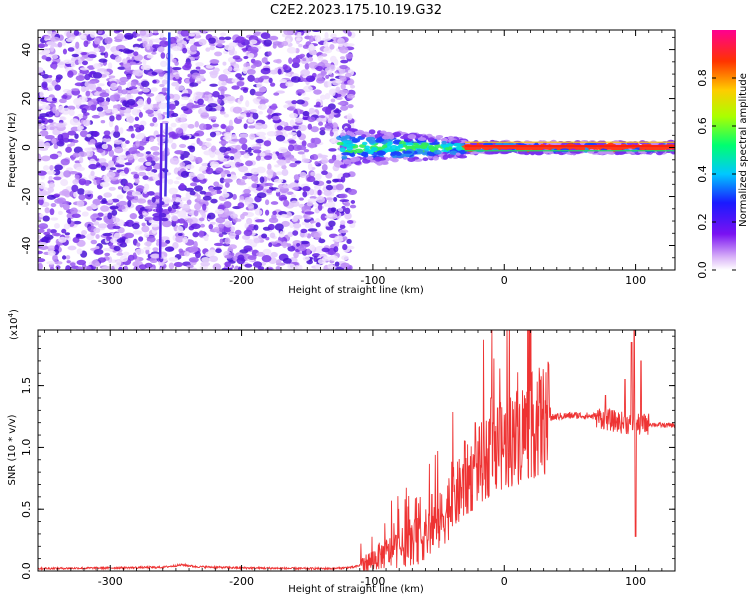 The image size is (750, 600). What do you see at coordinates (635, 581) in the screenshot?
I see `snr-x-tick-label: 100` at bounding box center [635, 581].